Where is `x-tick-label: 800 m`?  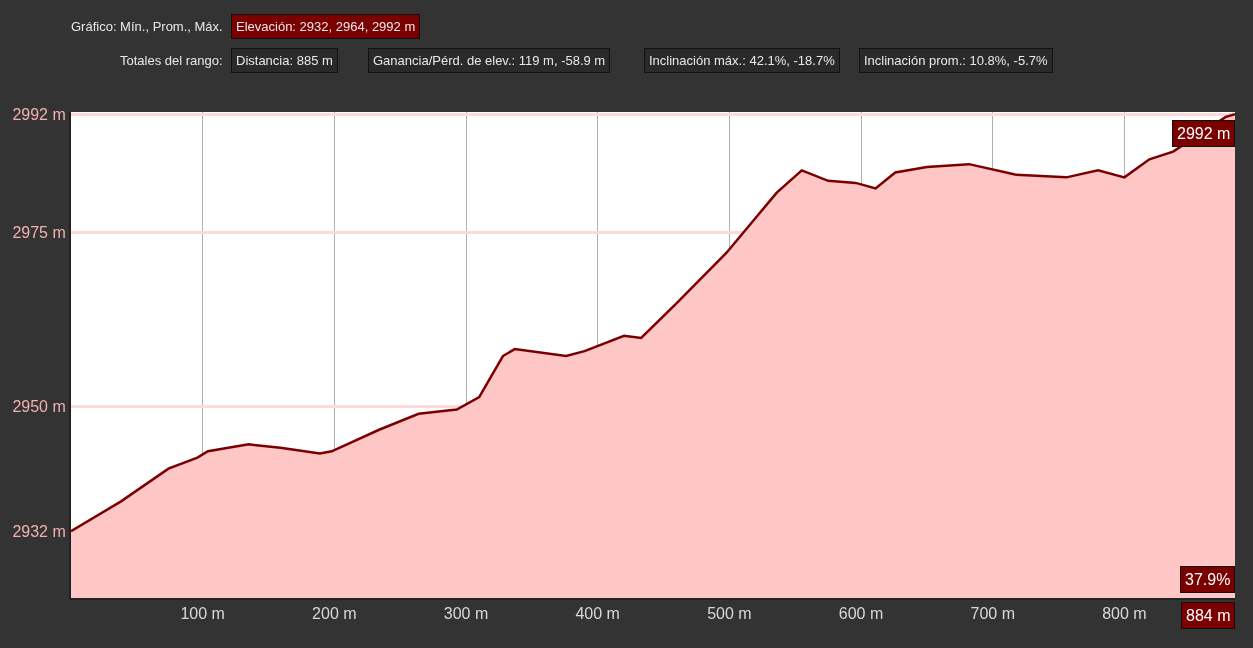
x-tick-label: 800 m is located at coordinates (1124, 614).